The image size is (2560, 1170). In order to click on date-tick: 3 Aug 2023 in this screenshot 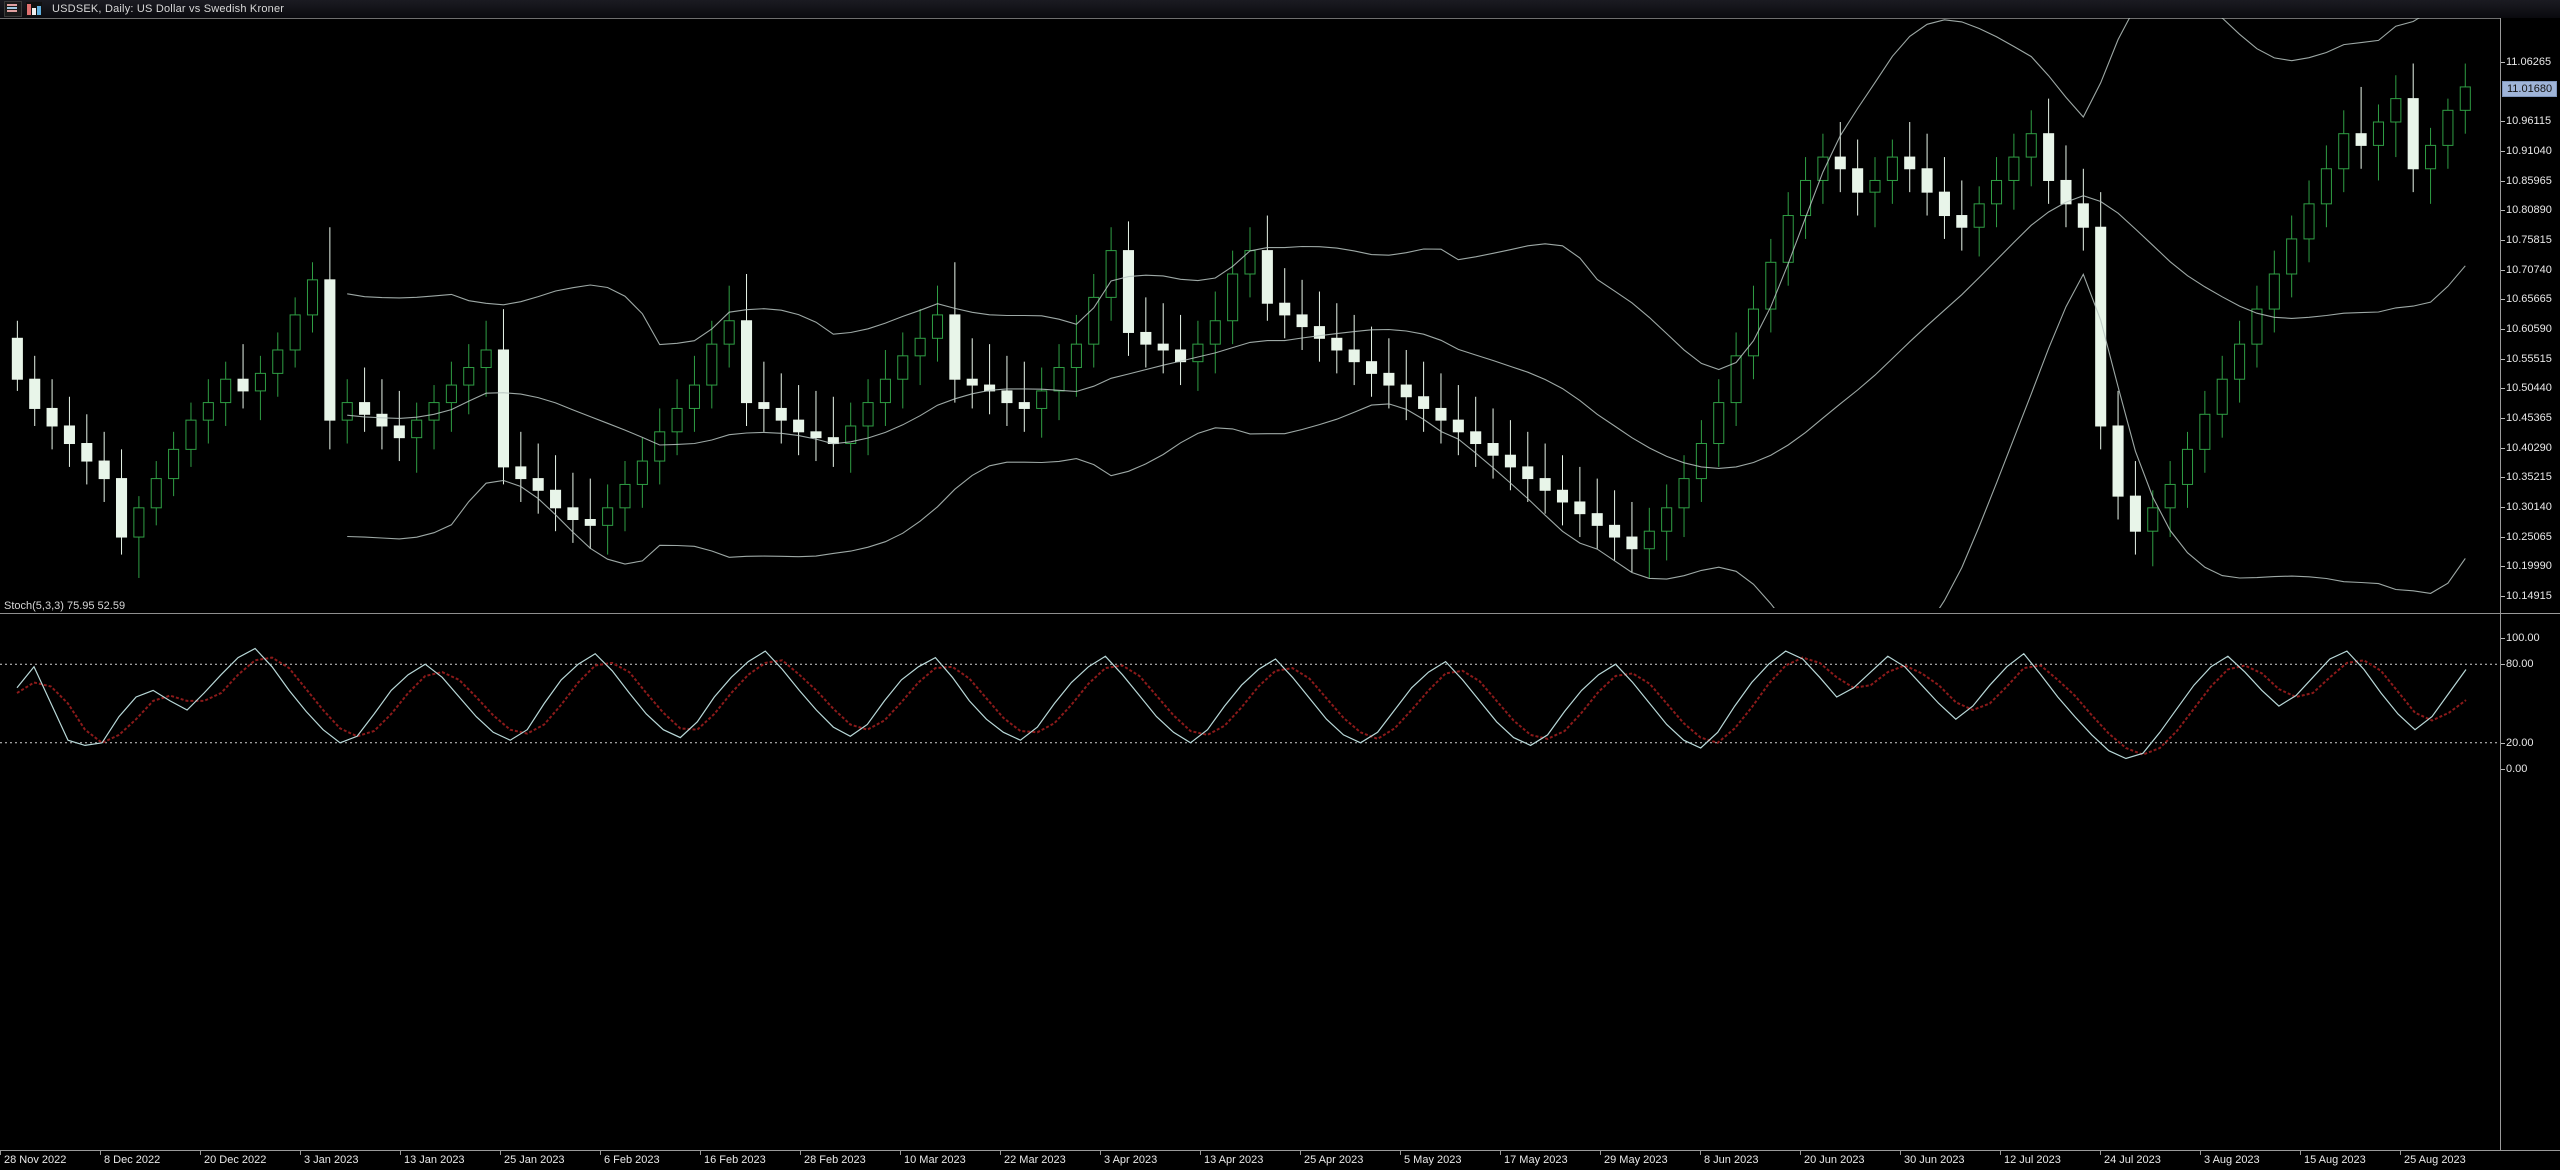, I will do `click(2230, 1158)`.